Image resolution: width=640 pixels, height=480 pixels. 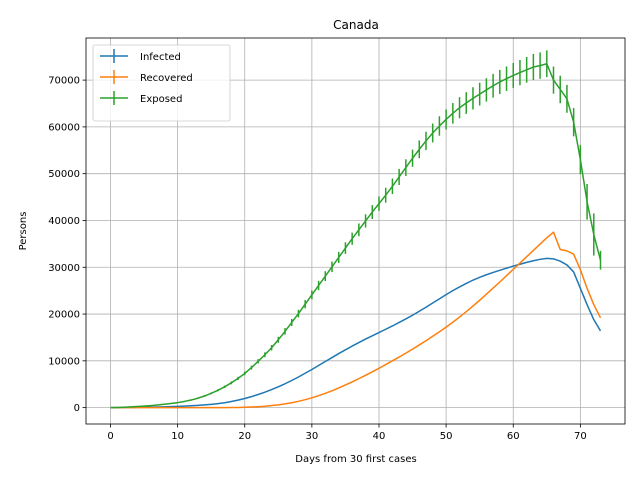 I want to click on legend-item-infected: Infected, so click(x=140, y=56).